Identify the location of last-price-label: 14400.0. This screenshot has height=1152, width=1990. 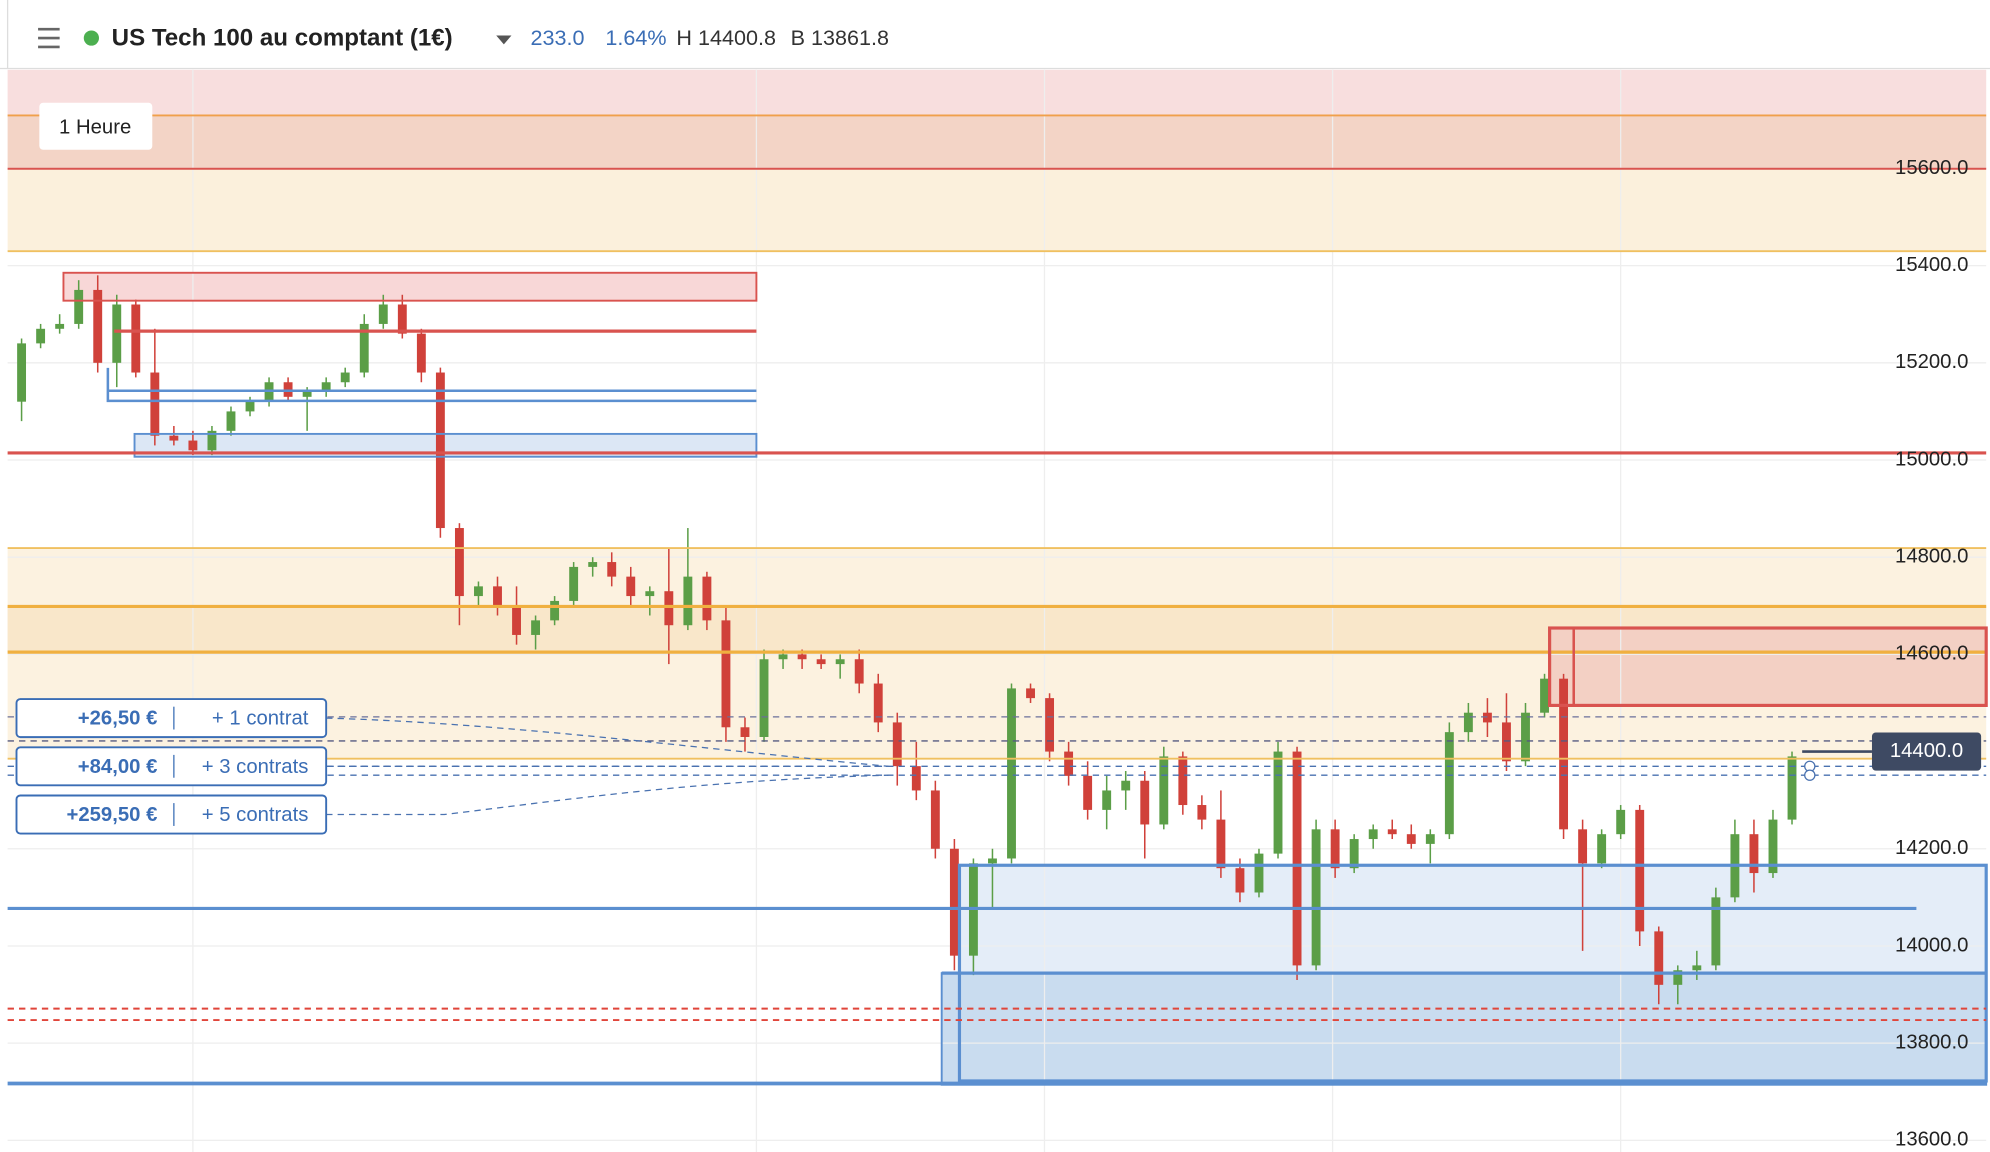
(1926, 751).